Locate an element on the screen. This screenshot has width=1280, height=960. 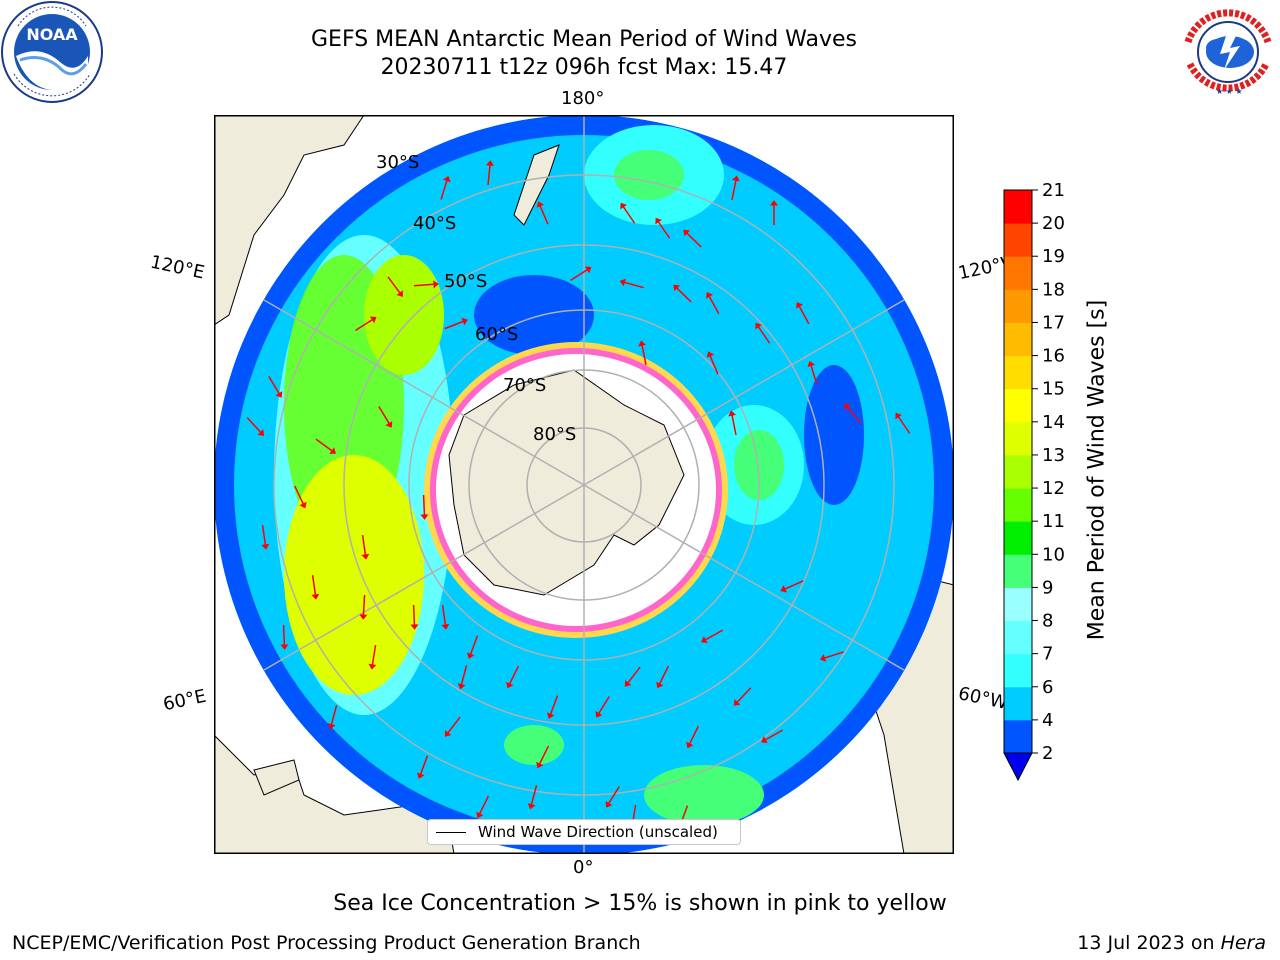
noaa-logo-icon: NOAA is located at coordinates (52, 52).